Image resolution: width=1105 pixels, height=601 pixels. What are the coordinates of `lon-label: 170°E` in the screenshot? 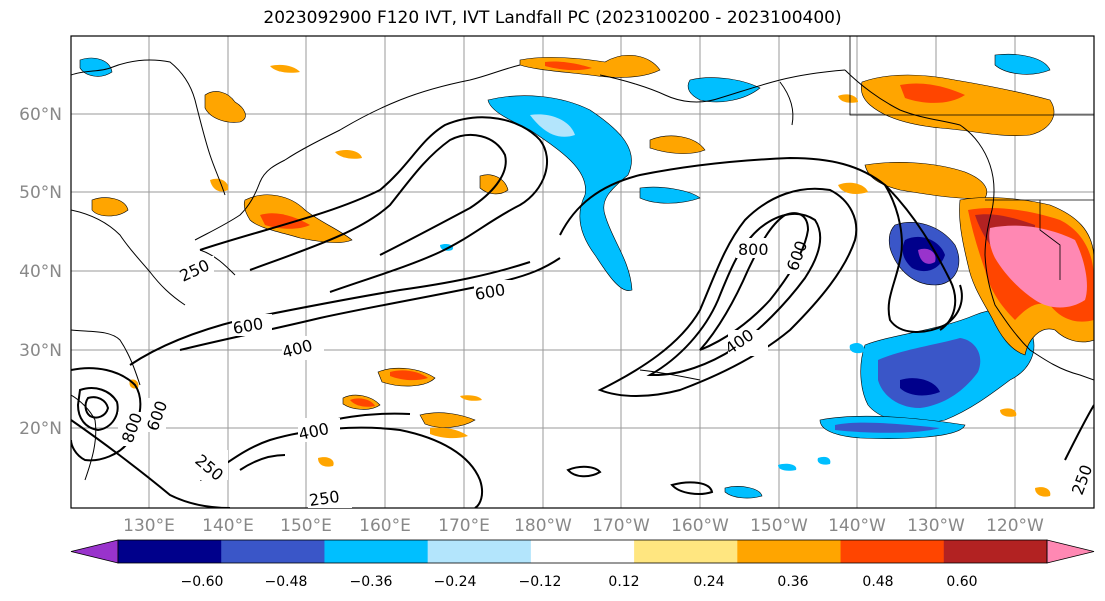 It's located at (464, 526).